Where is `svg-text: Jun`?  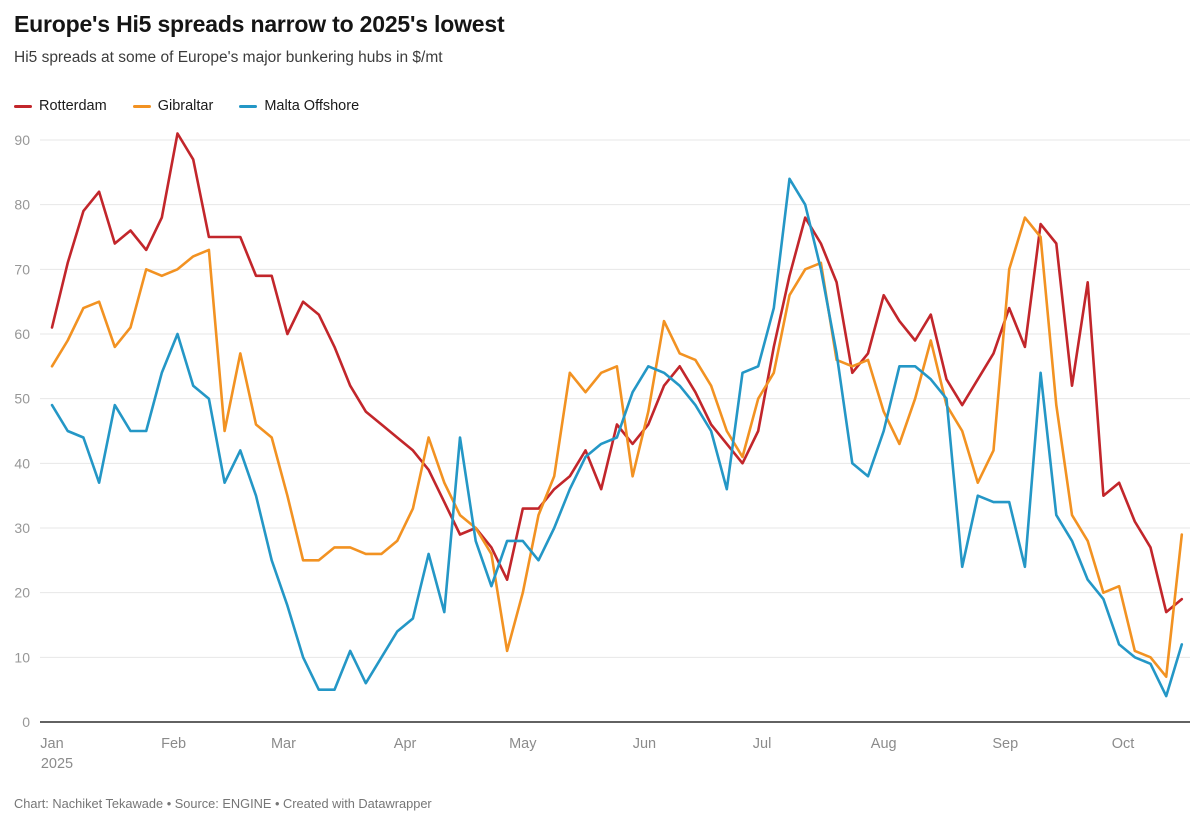
svg-text: Jun is located at coordinates (644, 744).